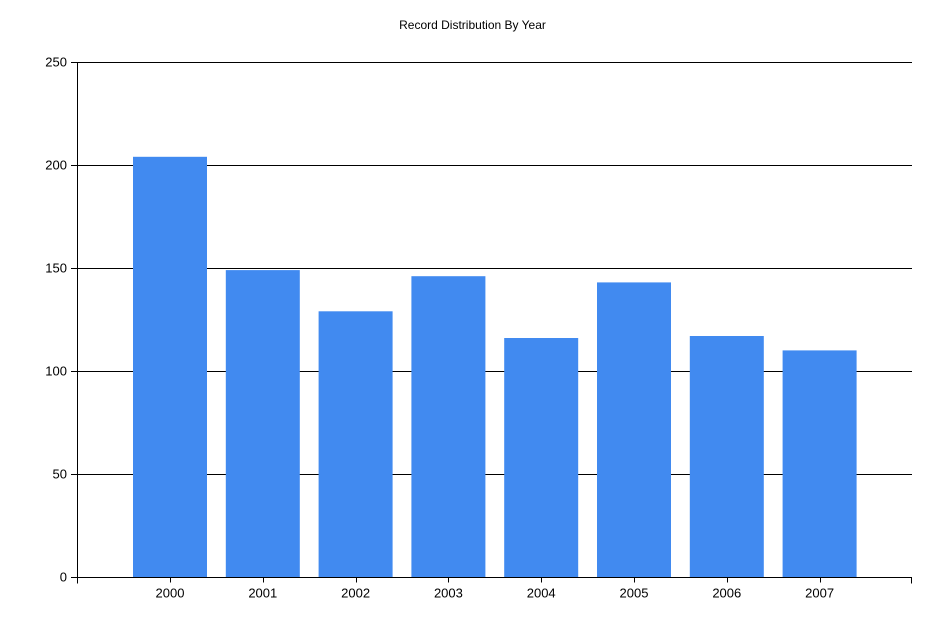 This screenshot has width=945, height=630. Describe the element at coordinates (170, 593) in the screenshot. I see `x-tick-label: 2000` at that location.